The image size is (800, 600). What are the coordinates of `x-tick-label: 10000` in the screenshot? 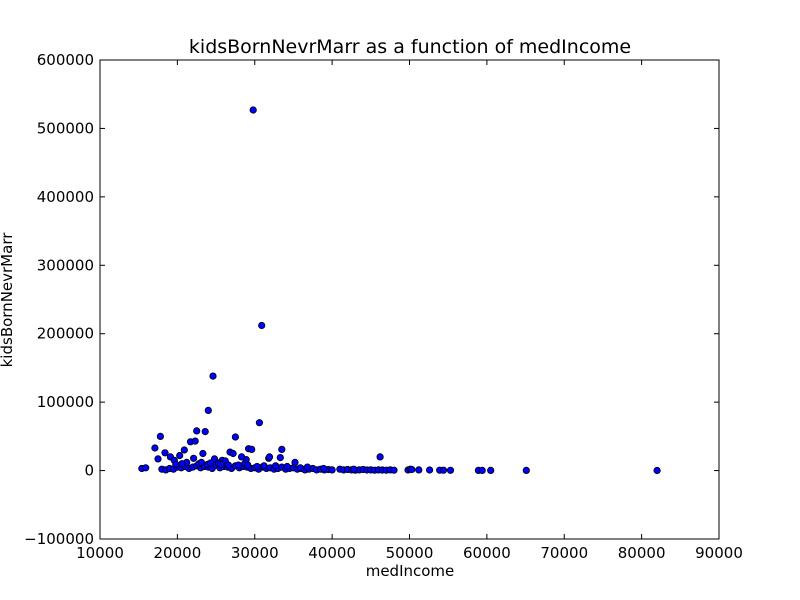 It's located at (100, 553).